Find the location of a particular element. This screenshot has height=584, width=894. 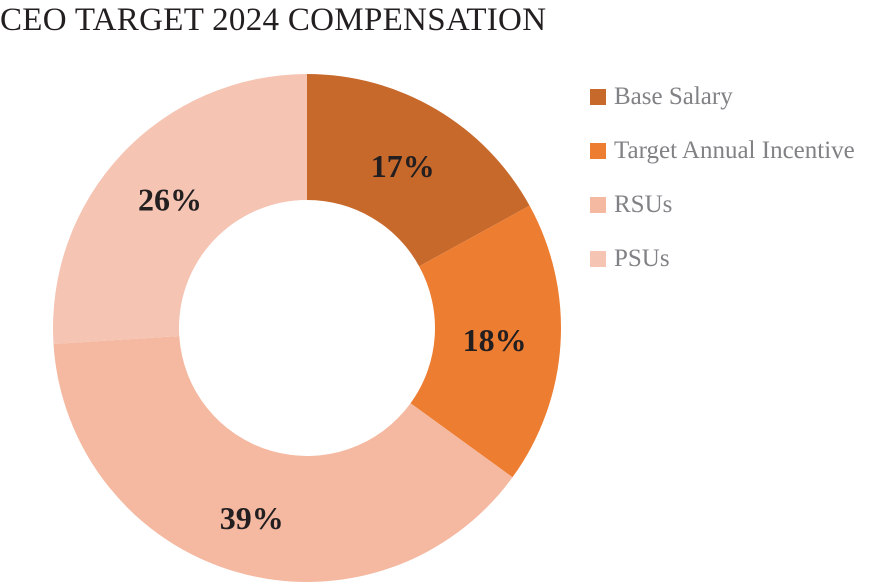

slice-psus is located at coordinates (179, 209).